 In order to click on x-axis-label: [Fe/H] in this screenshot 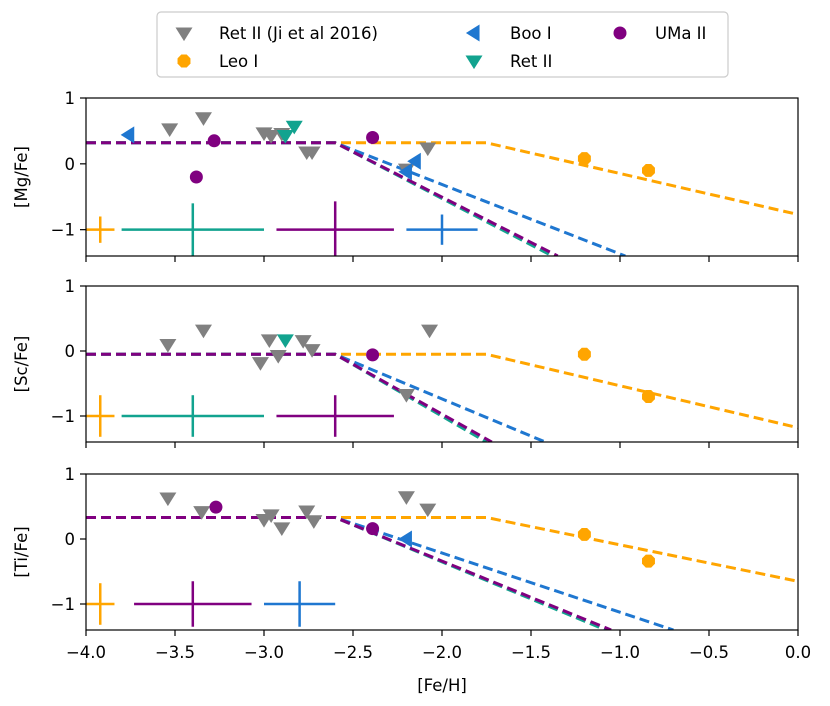, I will do `click(442, 685)`.